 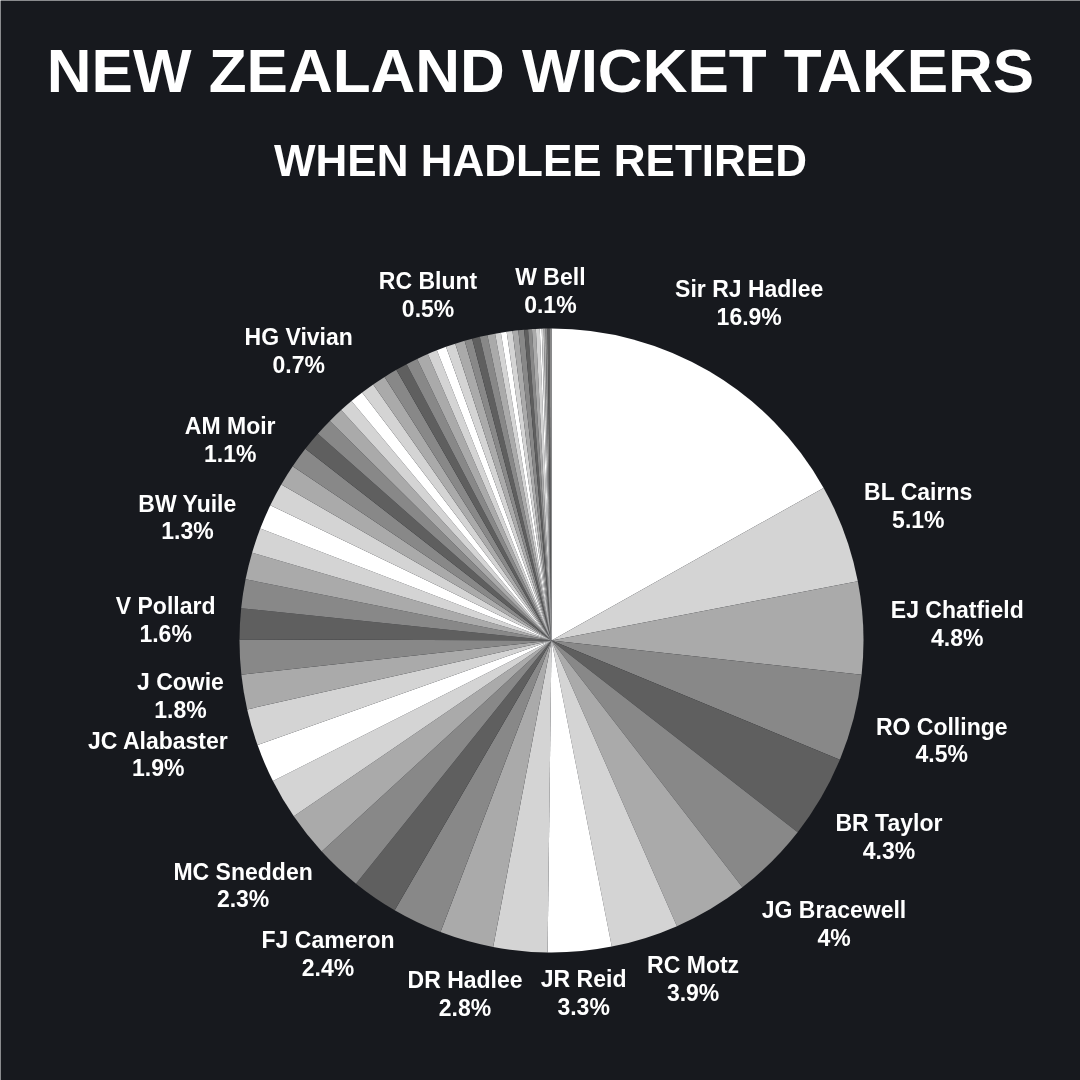 I want to click on slice-label: BW Yuile, so click(x=187, y=503).